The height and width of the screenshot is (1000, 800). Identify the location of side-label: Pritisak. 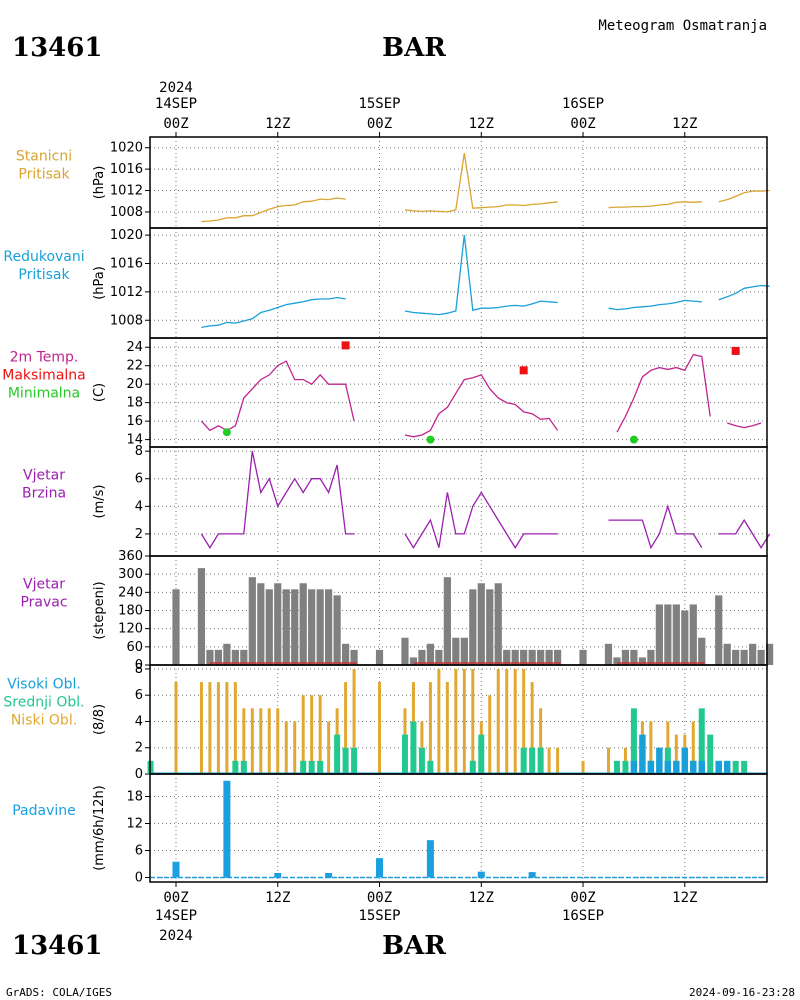
(44, 175).